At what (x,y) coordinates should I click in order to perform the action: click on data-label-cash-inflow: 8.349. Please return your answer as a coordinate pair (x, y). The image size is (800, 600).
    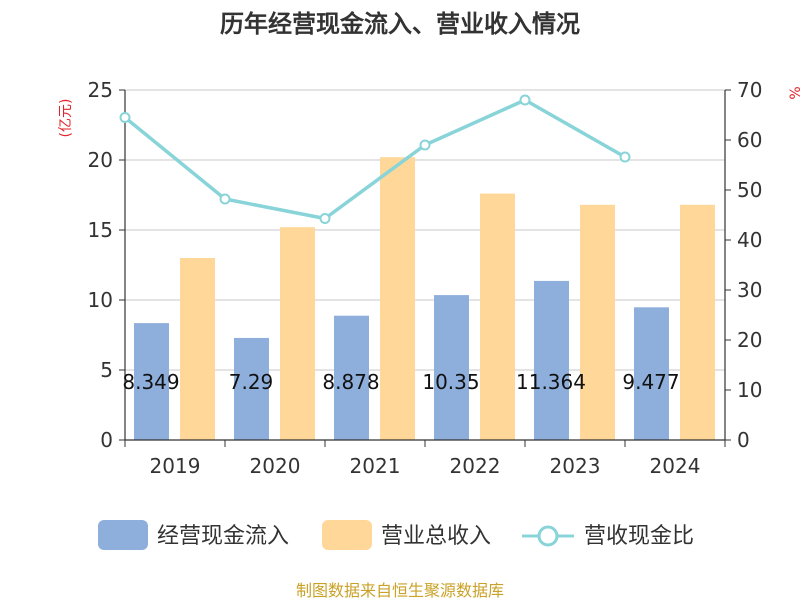
    Looking at the image, I should click on (150, 382).